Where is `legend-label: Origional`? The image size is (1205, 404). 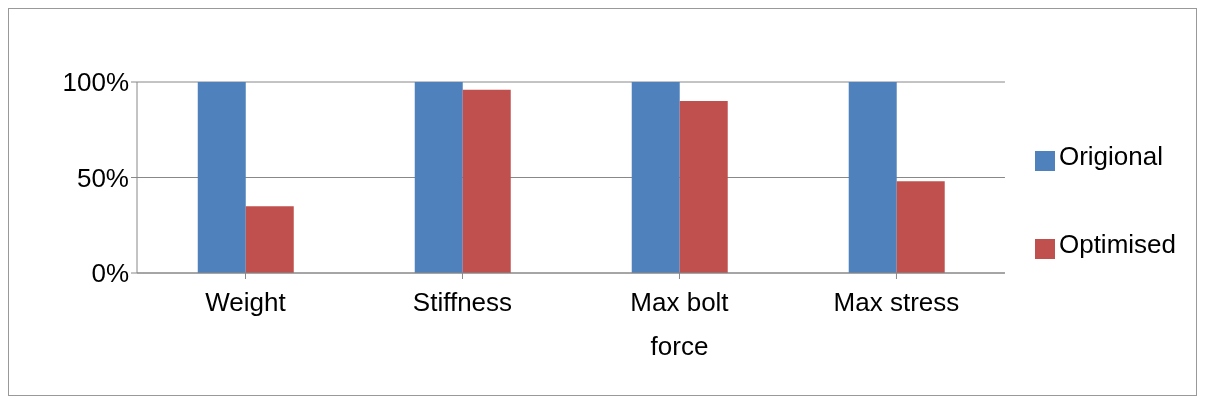
legend-label: Origional is located at coordinates (1111, 156).